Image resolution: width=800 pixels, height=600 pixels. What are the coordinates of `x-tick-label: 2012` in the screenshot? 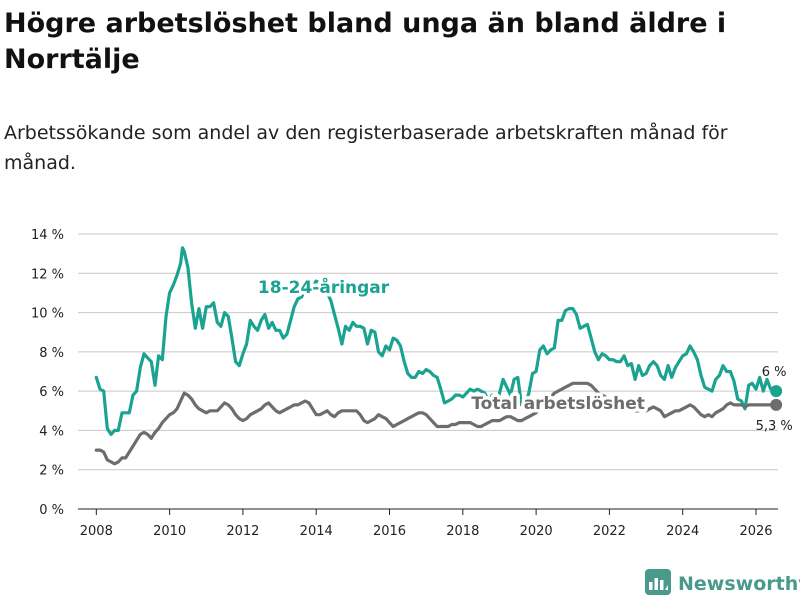 It's located at (242, 531).